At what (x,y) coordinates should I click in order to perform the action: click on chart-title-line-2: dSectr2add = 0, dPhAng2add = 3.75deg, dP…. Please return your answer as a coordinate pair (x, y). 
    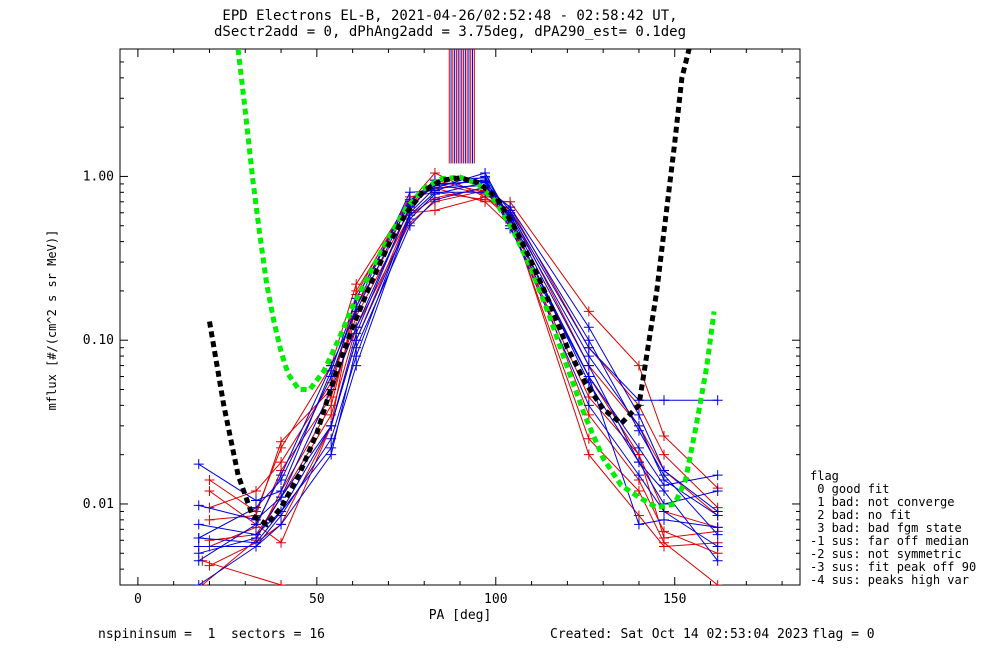
    Looking at the image, I should click on (449, 32).